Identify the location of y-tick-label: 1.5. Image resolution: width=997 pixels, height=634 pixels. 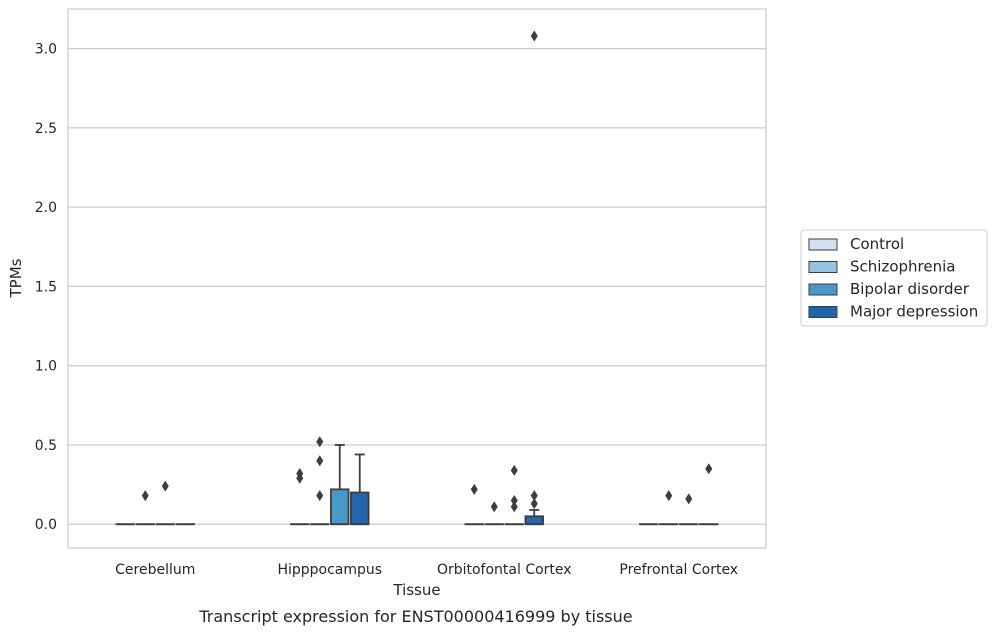
(46, 287).